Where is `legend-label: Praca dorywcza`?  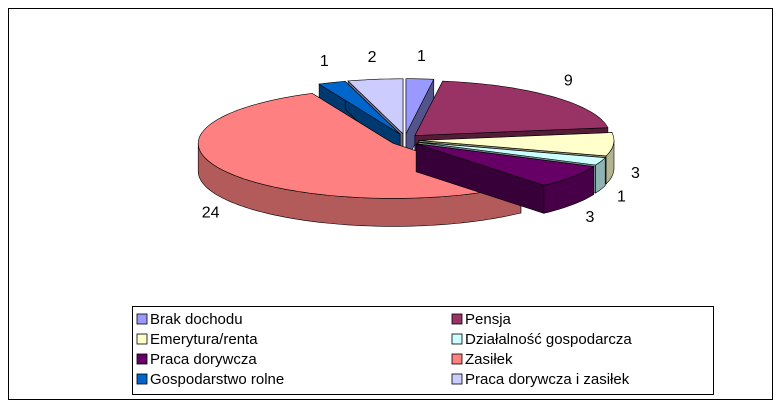
legend-label: Praca dorywcza is located at coordinates (203, 359).